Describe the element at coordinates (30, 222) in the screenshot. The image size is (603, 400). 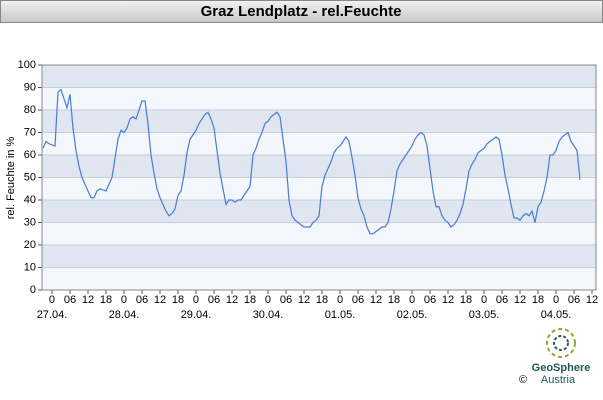
I see `y-tick-label: 30` at that location.